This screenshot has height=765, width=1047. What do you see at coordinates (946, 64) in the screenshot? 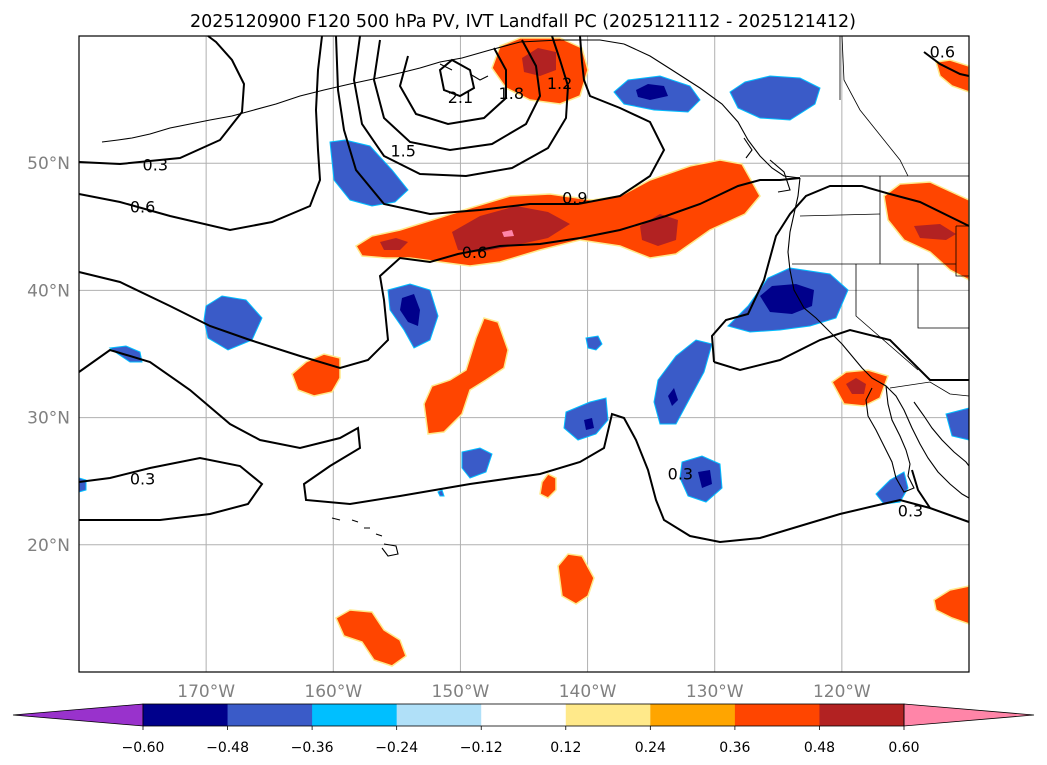
I see `contour-0p6-ne` at bounding box center [946, 64].